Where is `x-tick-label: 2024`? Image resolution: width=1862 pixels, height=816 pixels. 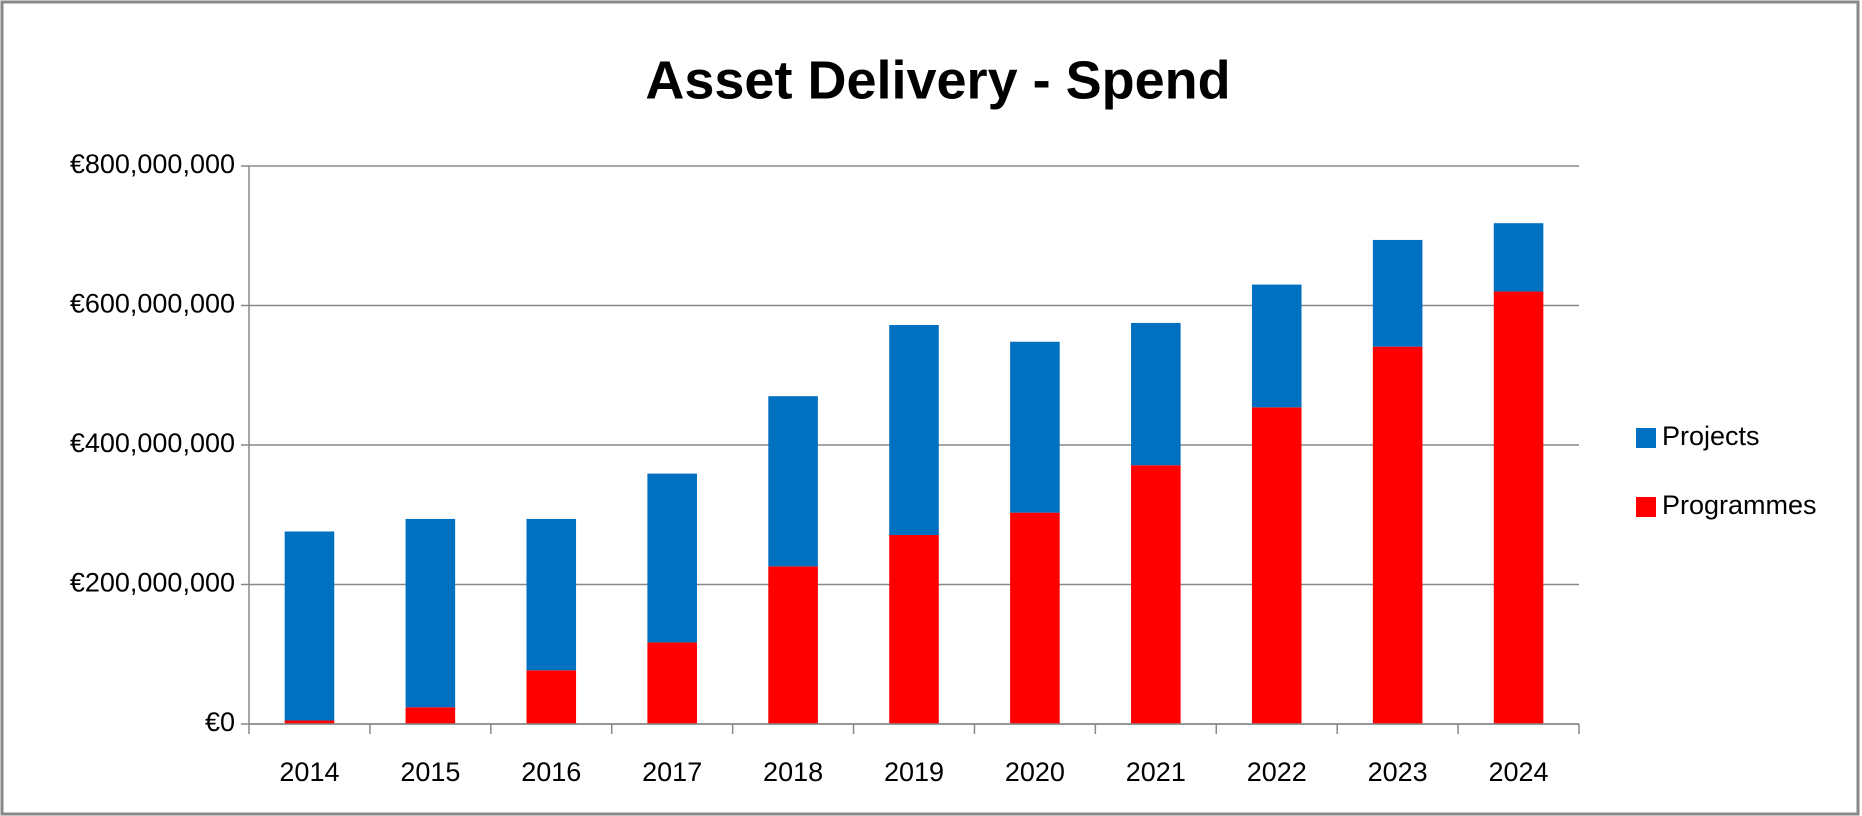
x-tick-label: 2024 is located at coordinates (1519, 772).